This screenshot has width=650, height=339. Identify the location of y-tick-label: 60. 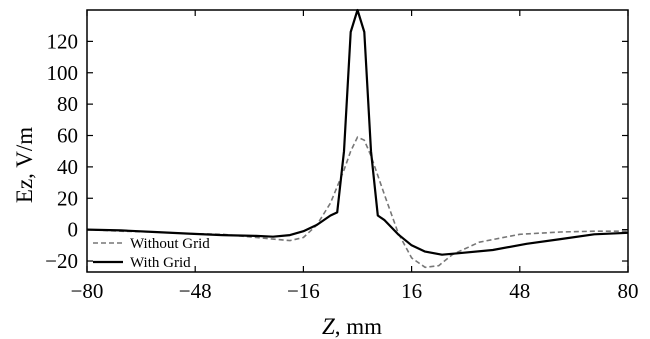
(67, 136).